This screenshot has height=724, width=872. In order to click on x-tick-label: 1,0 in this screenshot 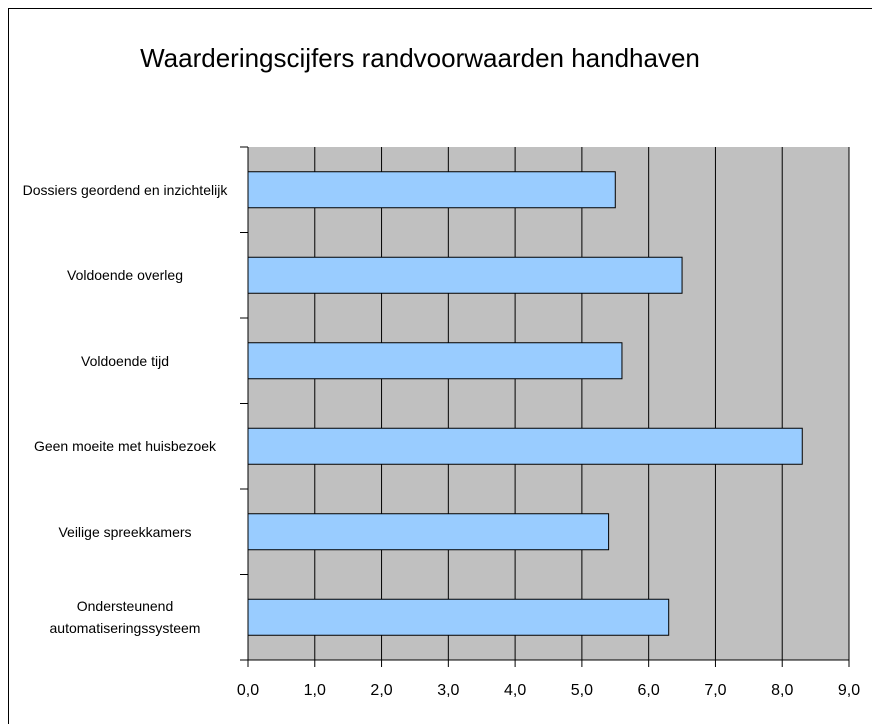, I will do `click(315, 690)`.